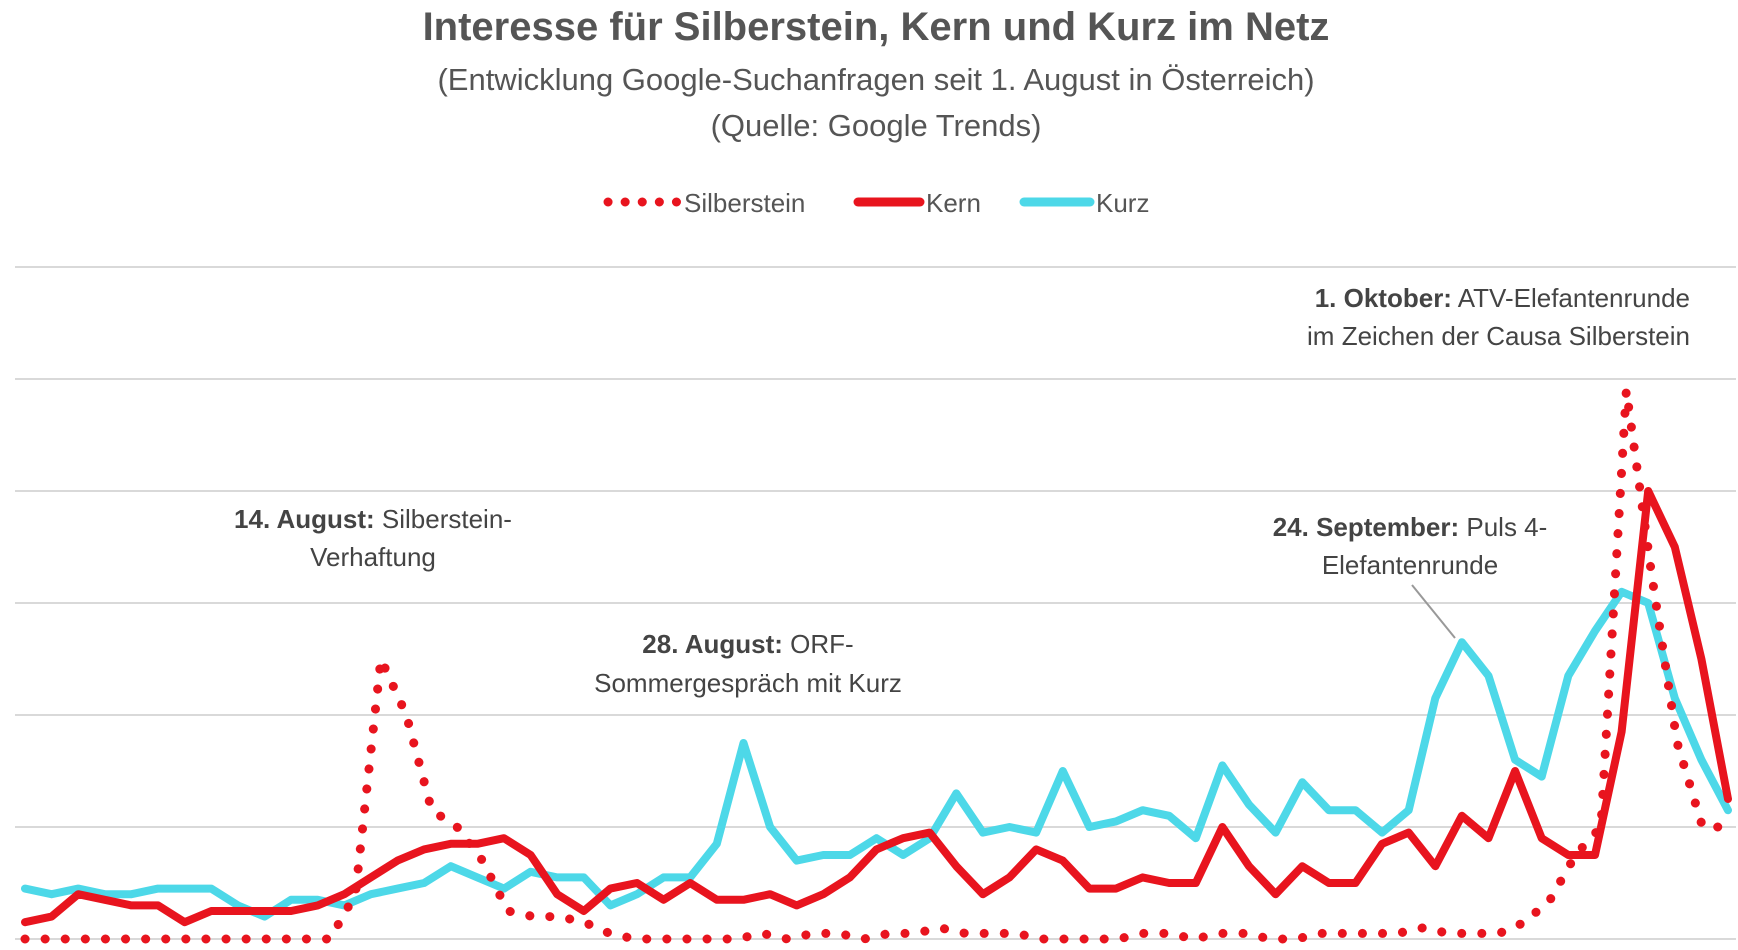 The height and width of the screenshot is (950, 1738). I want to click on chart-source: (Quelle: Google Trends), so click(876, 125).